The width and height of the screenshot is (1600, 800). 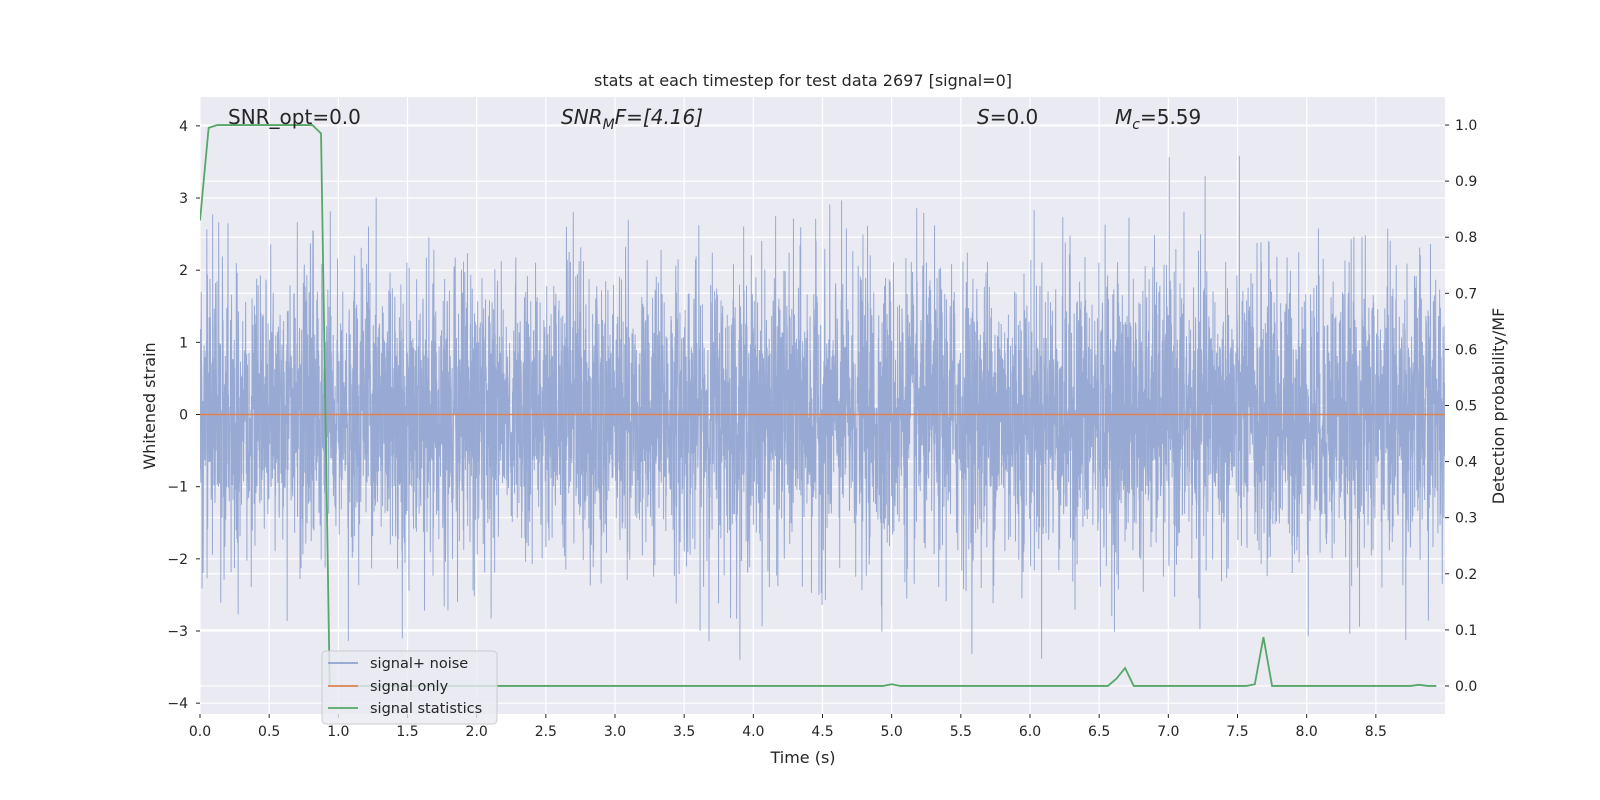 What do you see at coordinates (1007, 117) in the screenshot?
I see `annotation-s: S=0.0` at bounding box center [1007, 117].